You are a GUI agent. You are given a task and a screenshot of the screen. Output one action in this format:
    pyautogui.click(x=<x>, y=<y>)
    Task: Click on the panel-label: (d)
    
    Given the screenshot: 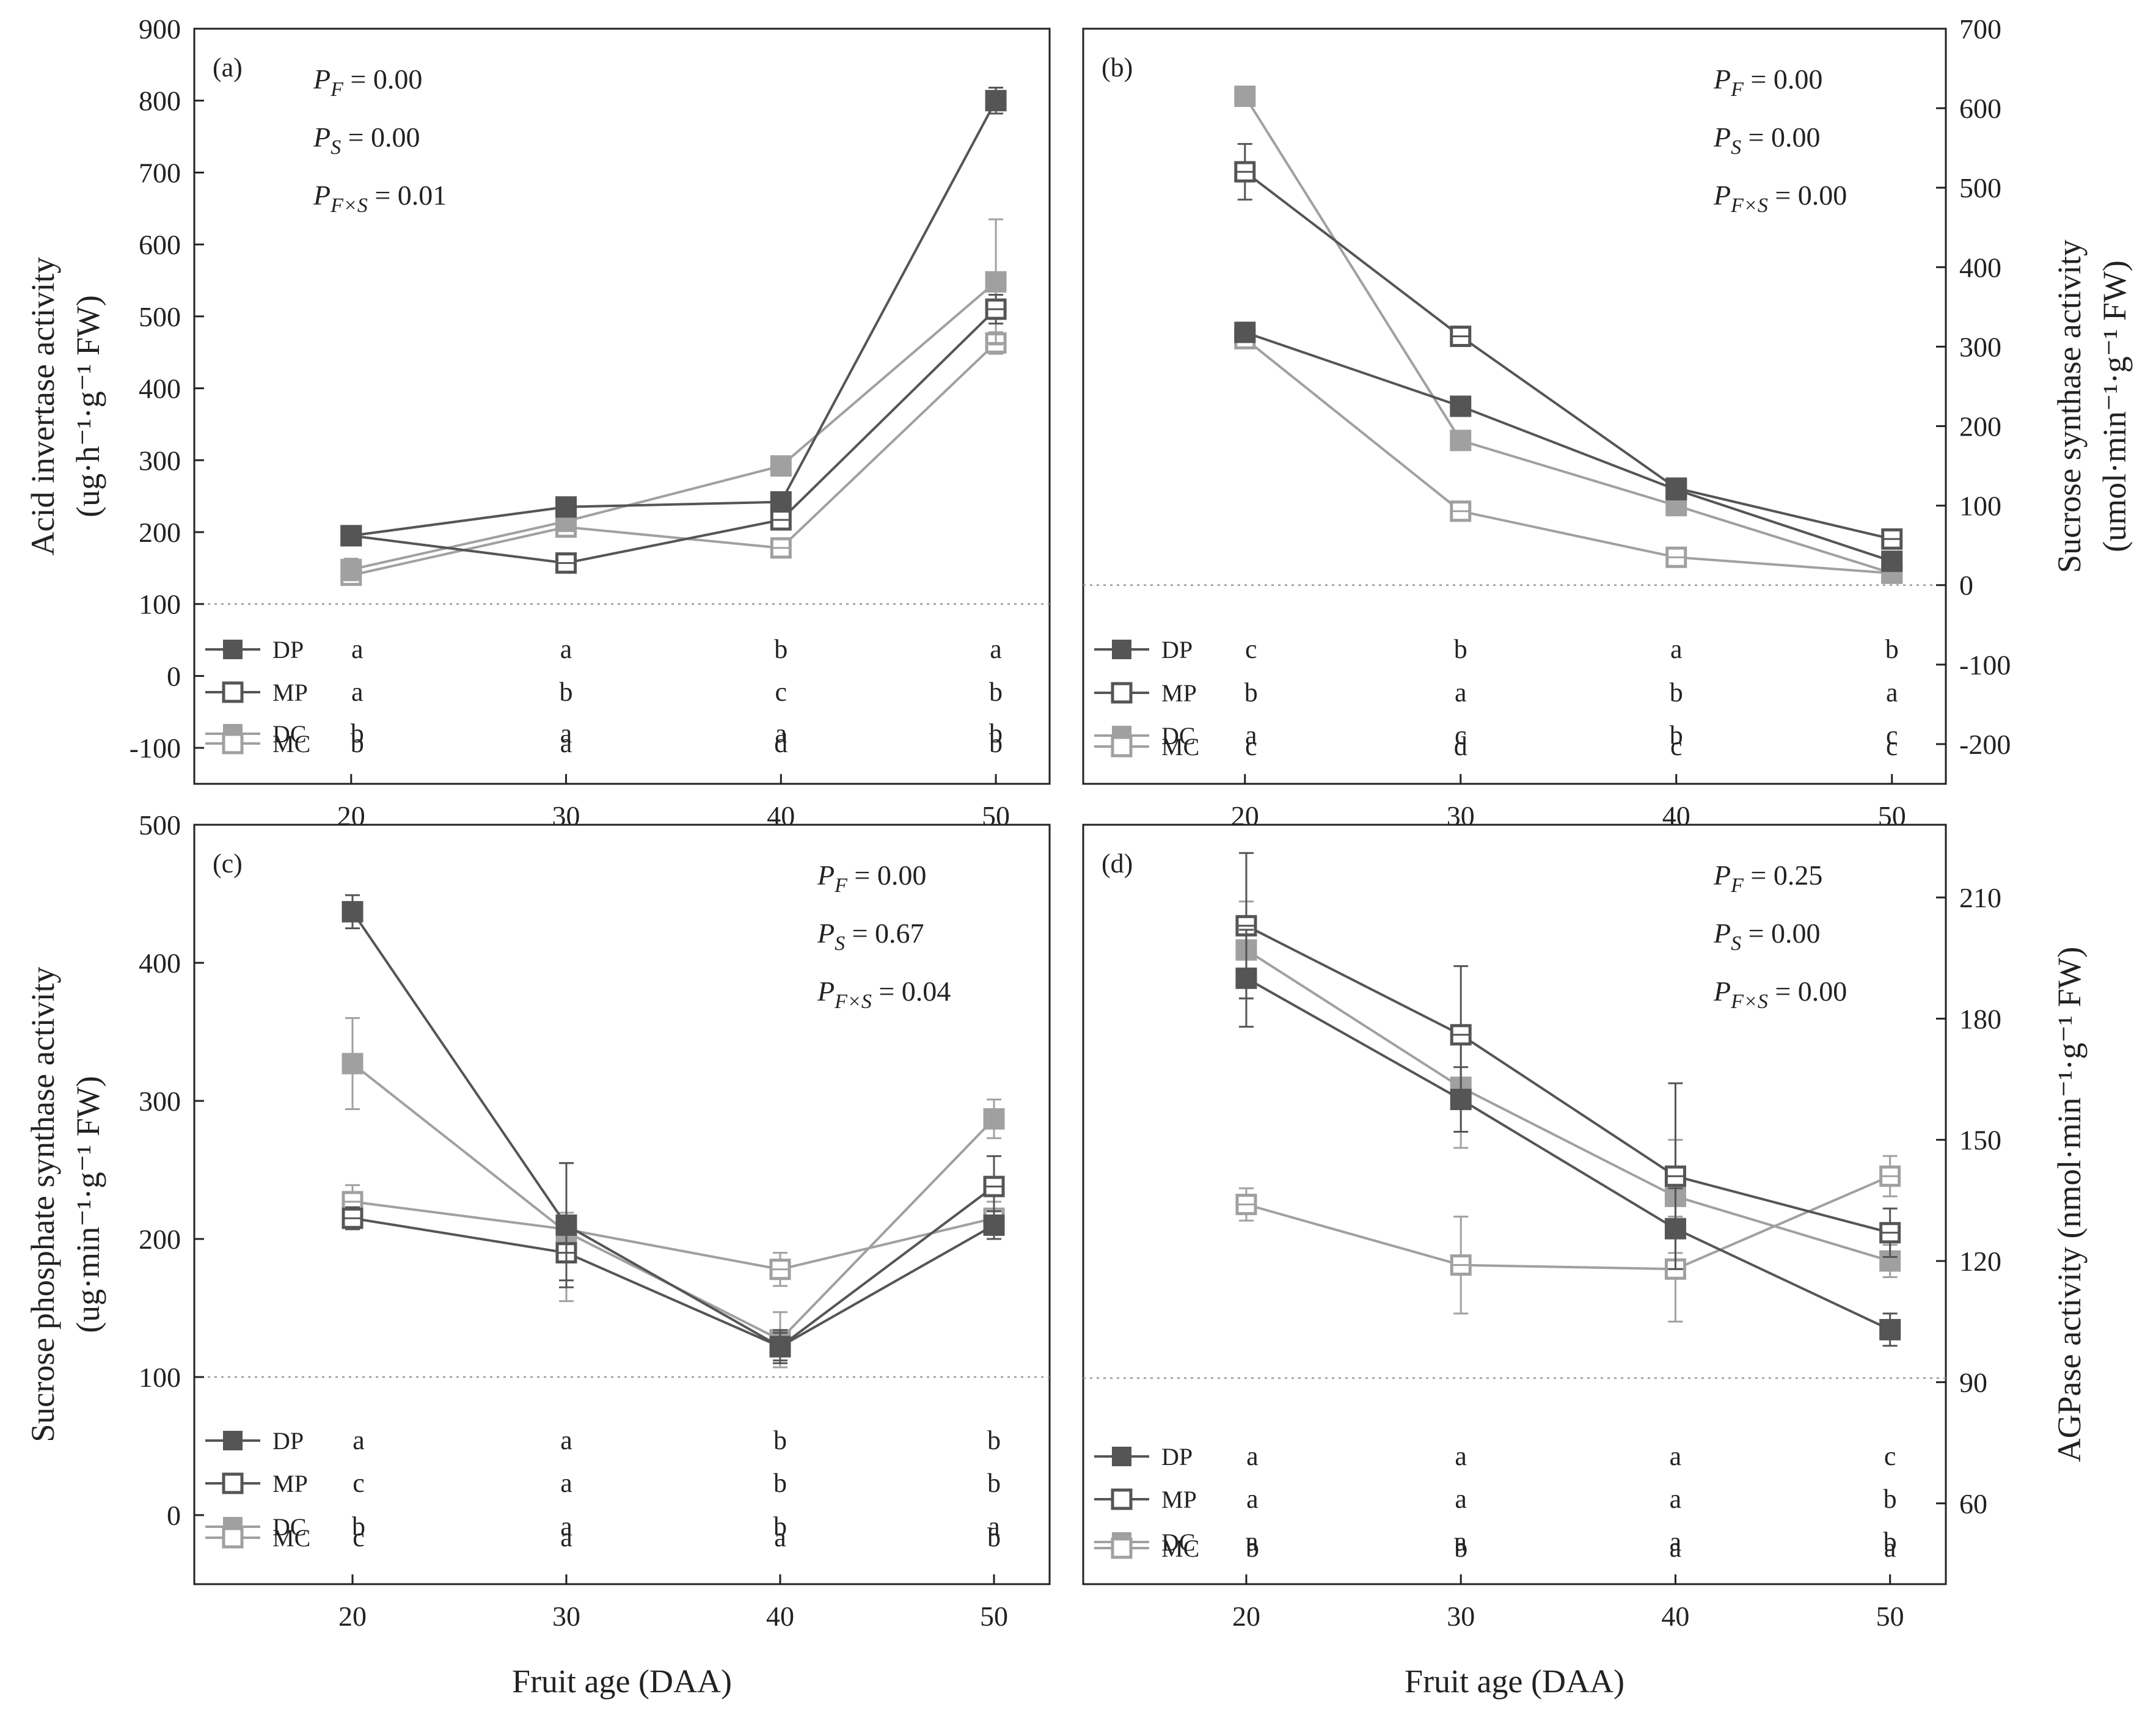 What is the action you would take?
    pyautogui.click(x=1117, y=864)
    